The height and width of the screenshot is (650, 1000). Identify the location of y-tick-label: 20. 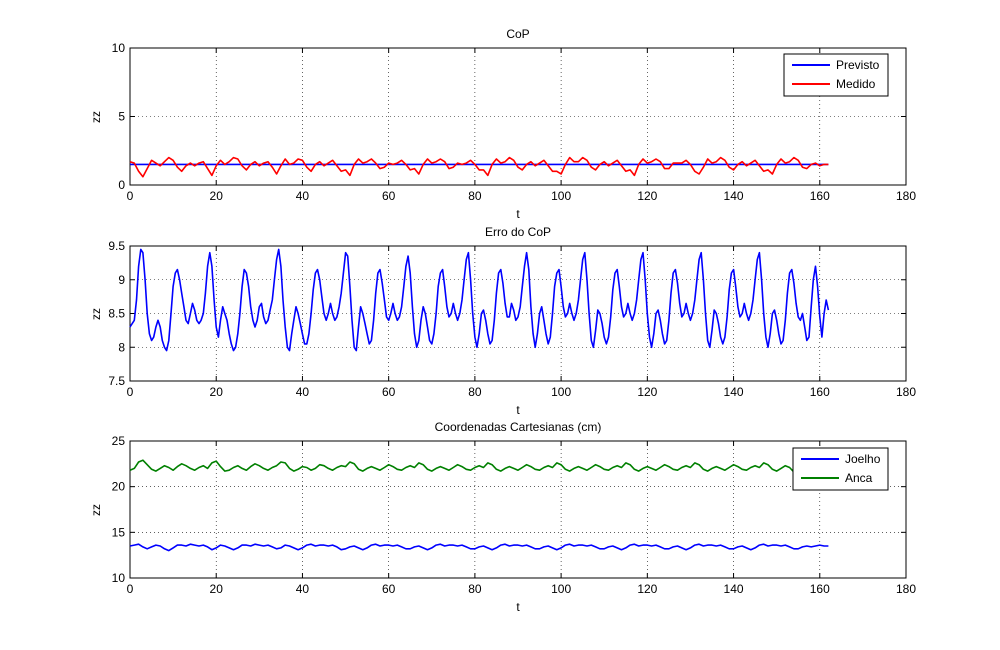
(119, 487).